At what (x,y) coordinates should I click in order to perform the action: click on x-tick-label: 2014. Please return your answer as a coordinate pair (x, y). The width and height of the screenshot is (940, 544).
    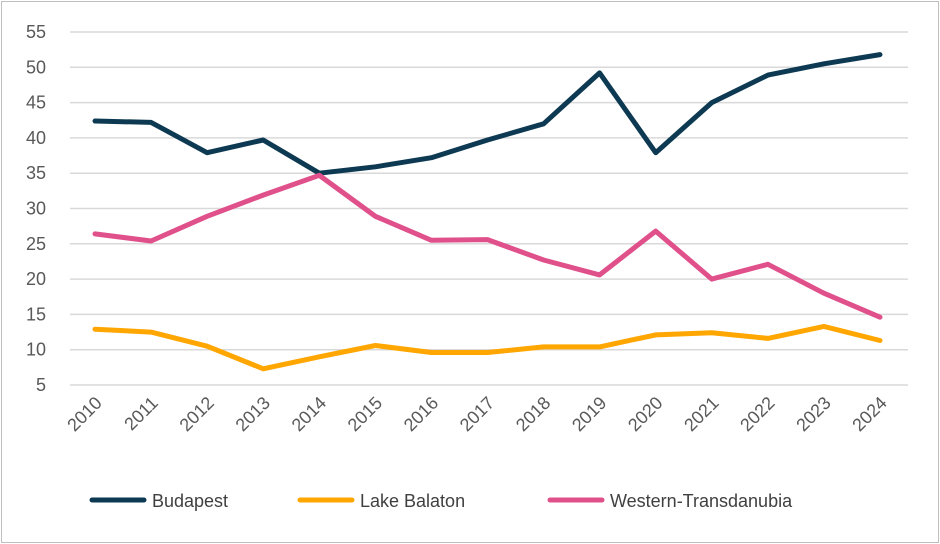
    Looking at the image, I should click on (309, 414).